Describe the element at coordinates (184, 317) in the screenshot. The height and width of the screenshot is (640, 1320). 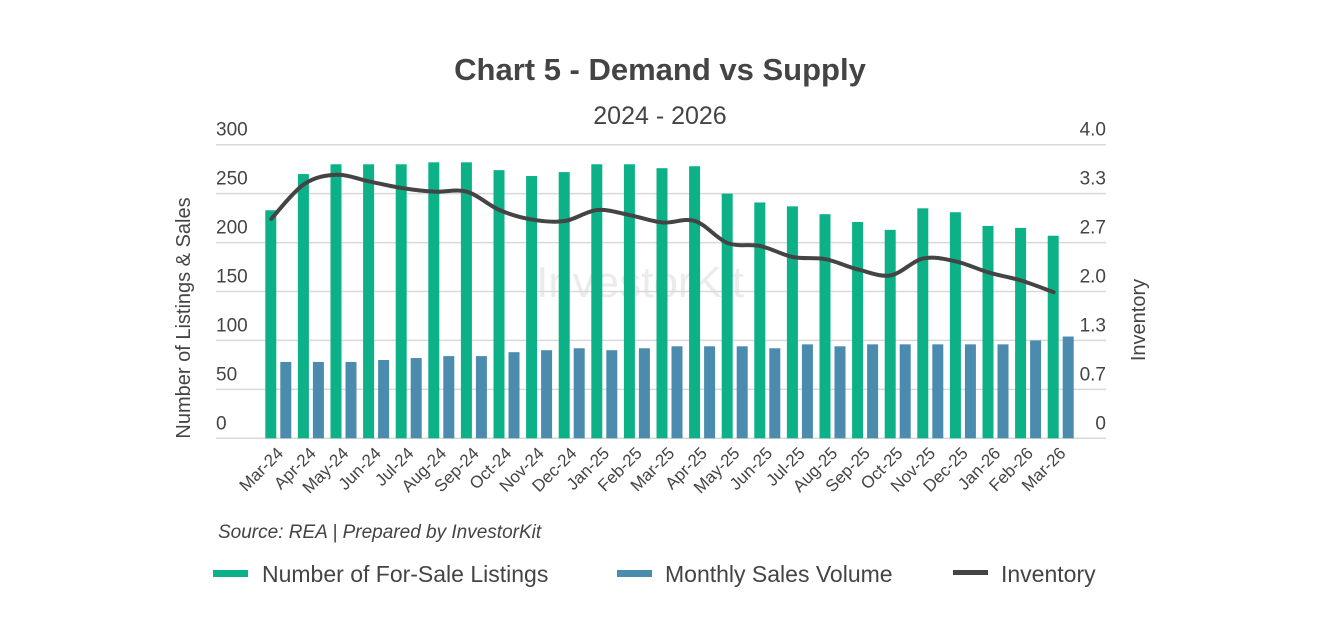
I see `y-axis-label: Number of Listings & Sales` at that location.